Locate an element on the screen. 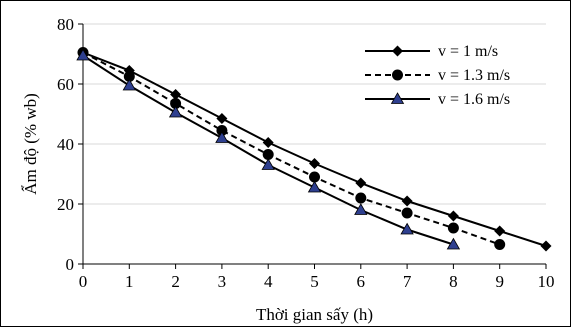  x-tick-label: 0 is located at coordinates (83, 281).